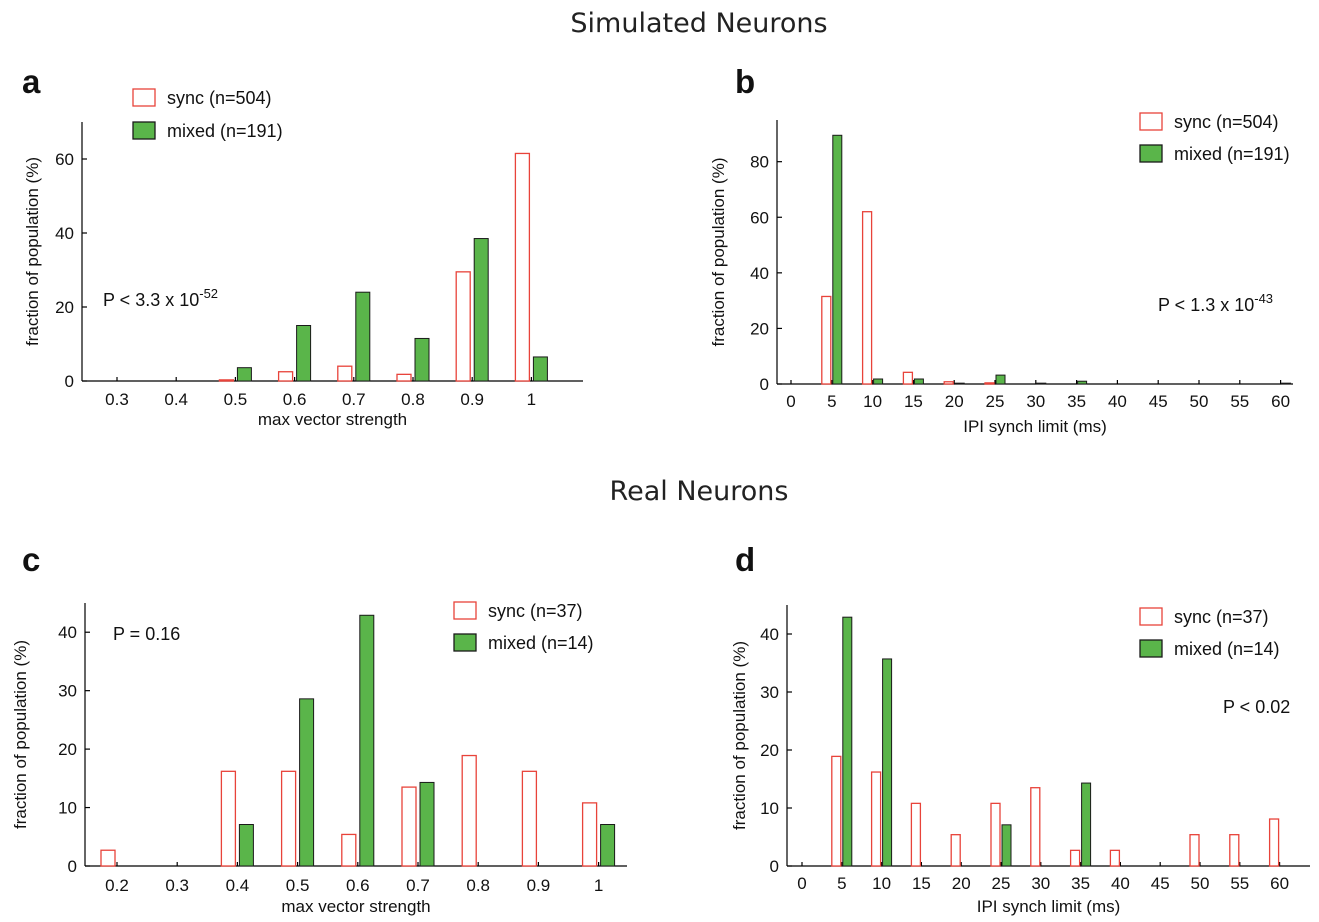 This screenshot has height=922, width=1319. I want to click on y-tick-label: 30, so click(769, 692).